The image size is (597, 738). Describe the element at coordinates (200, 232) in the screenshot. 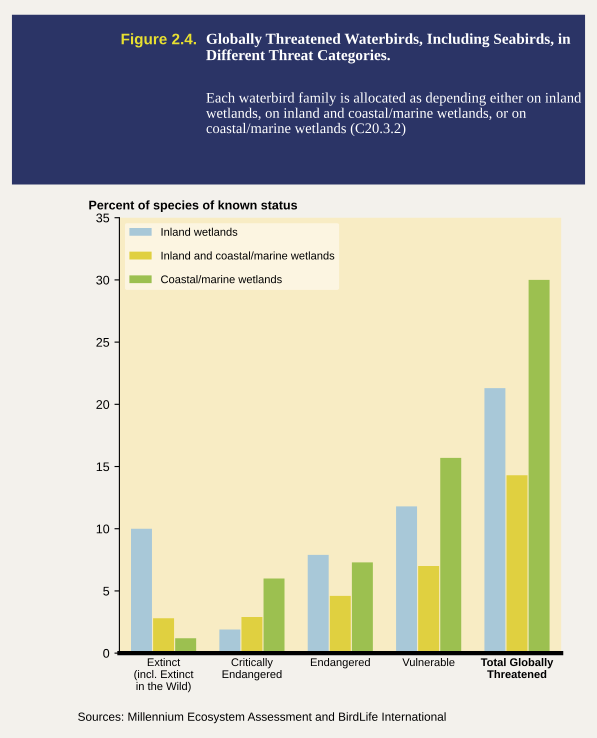

I see `legend-label: Inland wetlands` at that location.